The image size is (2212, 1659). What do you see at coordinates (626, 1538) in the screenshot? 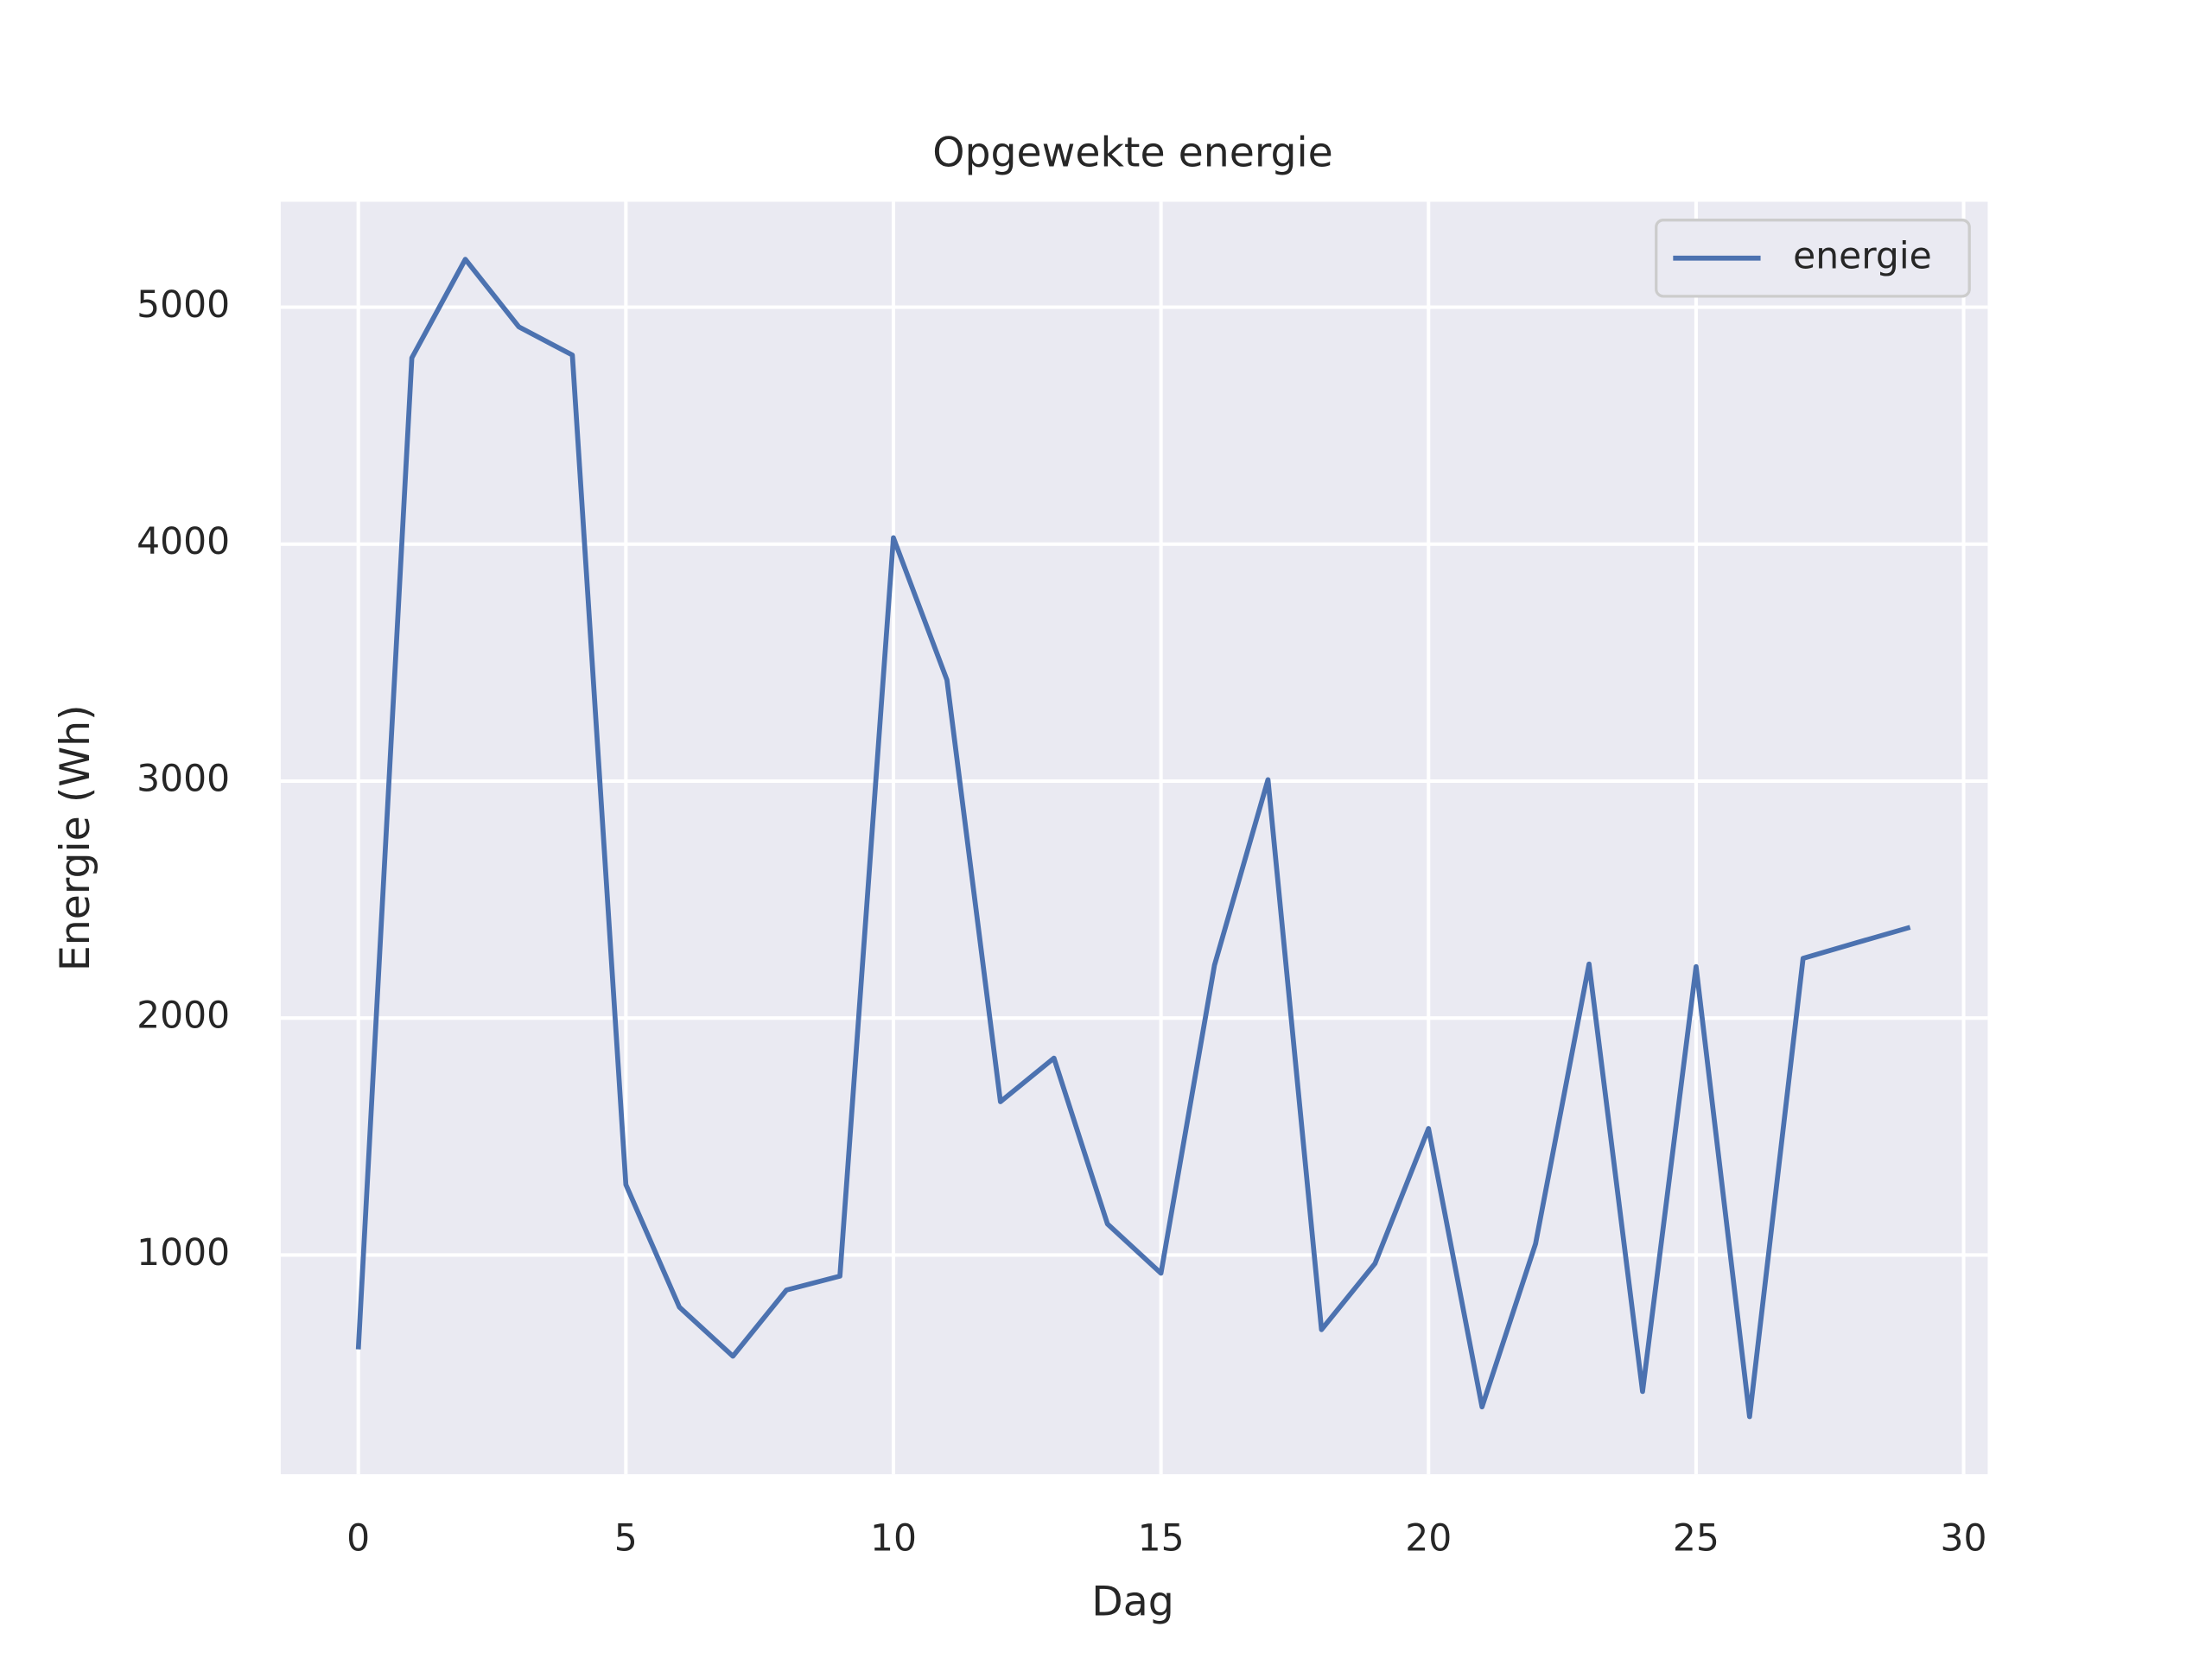
I see `x-tick-label: 5` at bounding box center [626, 1538].